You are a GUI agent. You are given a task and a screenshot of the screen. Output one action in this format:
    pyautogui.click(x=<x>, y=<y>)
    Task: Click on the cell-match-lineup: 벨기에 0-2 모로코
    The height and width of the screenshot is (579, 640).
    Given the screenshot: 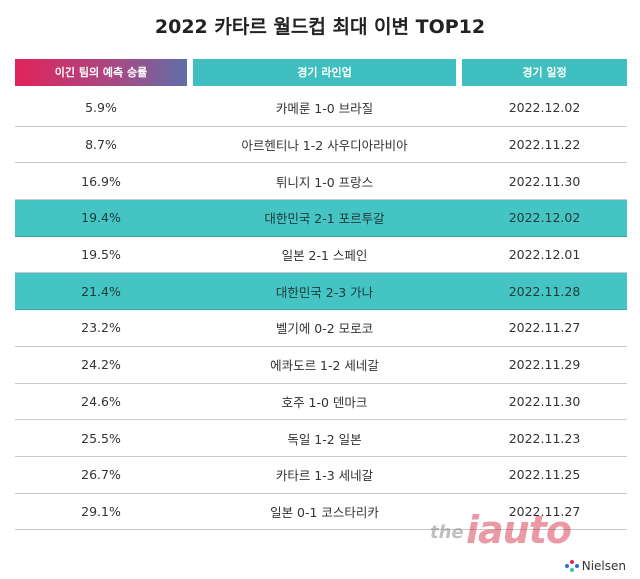 What is the action you would take?
    pyautogui.click(x=324, y=329)
    